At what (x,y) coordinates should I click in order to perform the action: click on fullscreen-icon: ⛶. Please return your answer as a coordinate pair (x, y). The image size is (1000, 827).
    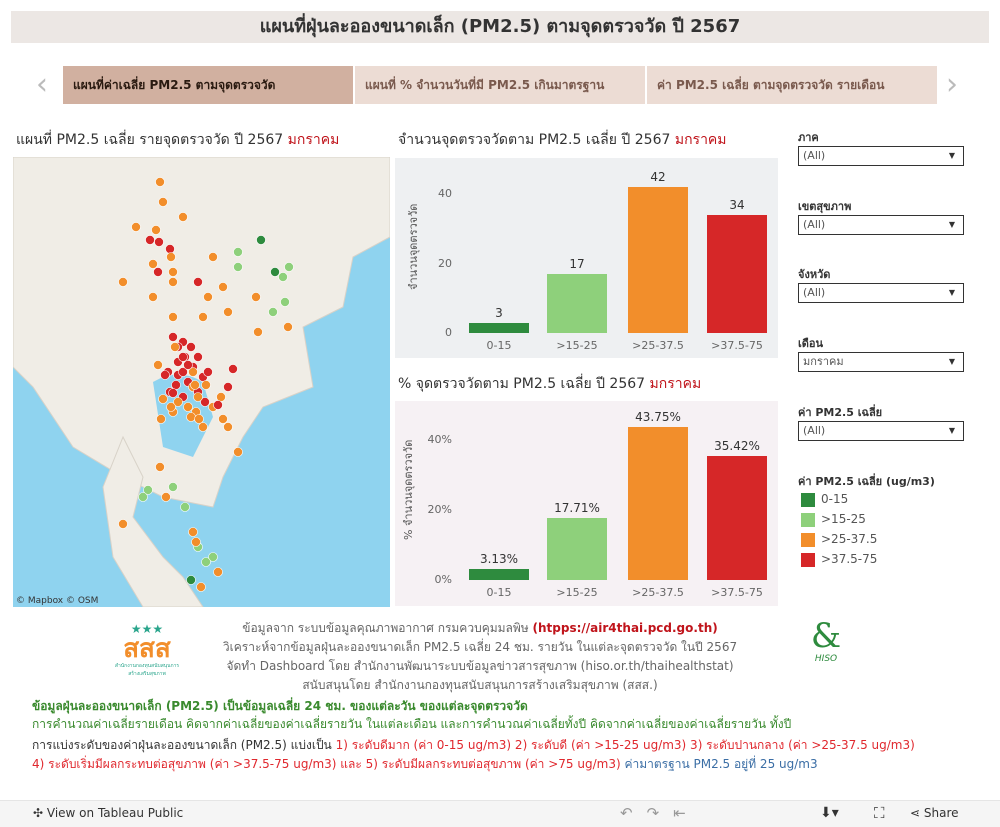
    Looking at the image, I should click on (879, 813).